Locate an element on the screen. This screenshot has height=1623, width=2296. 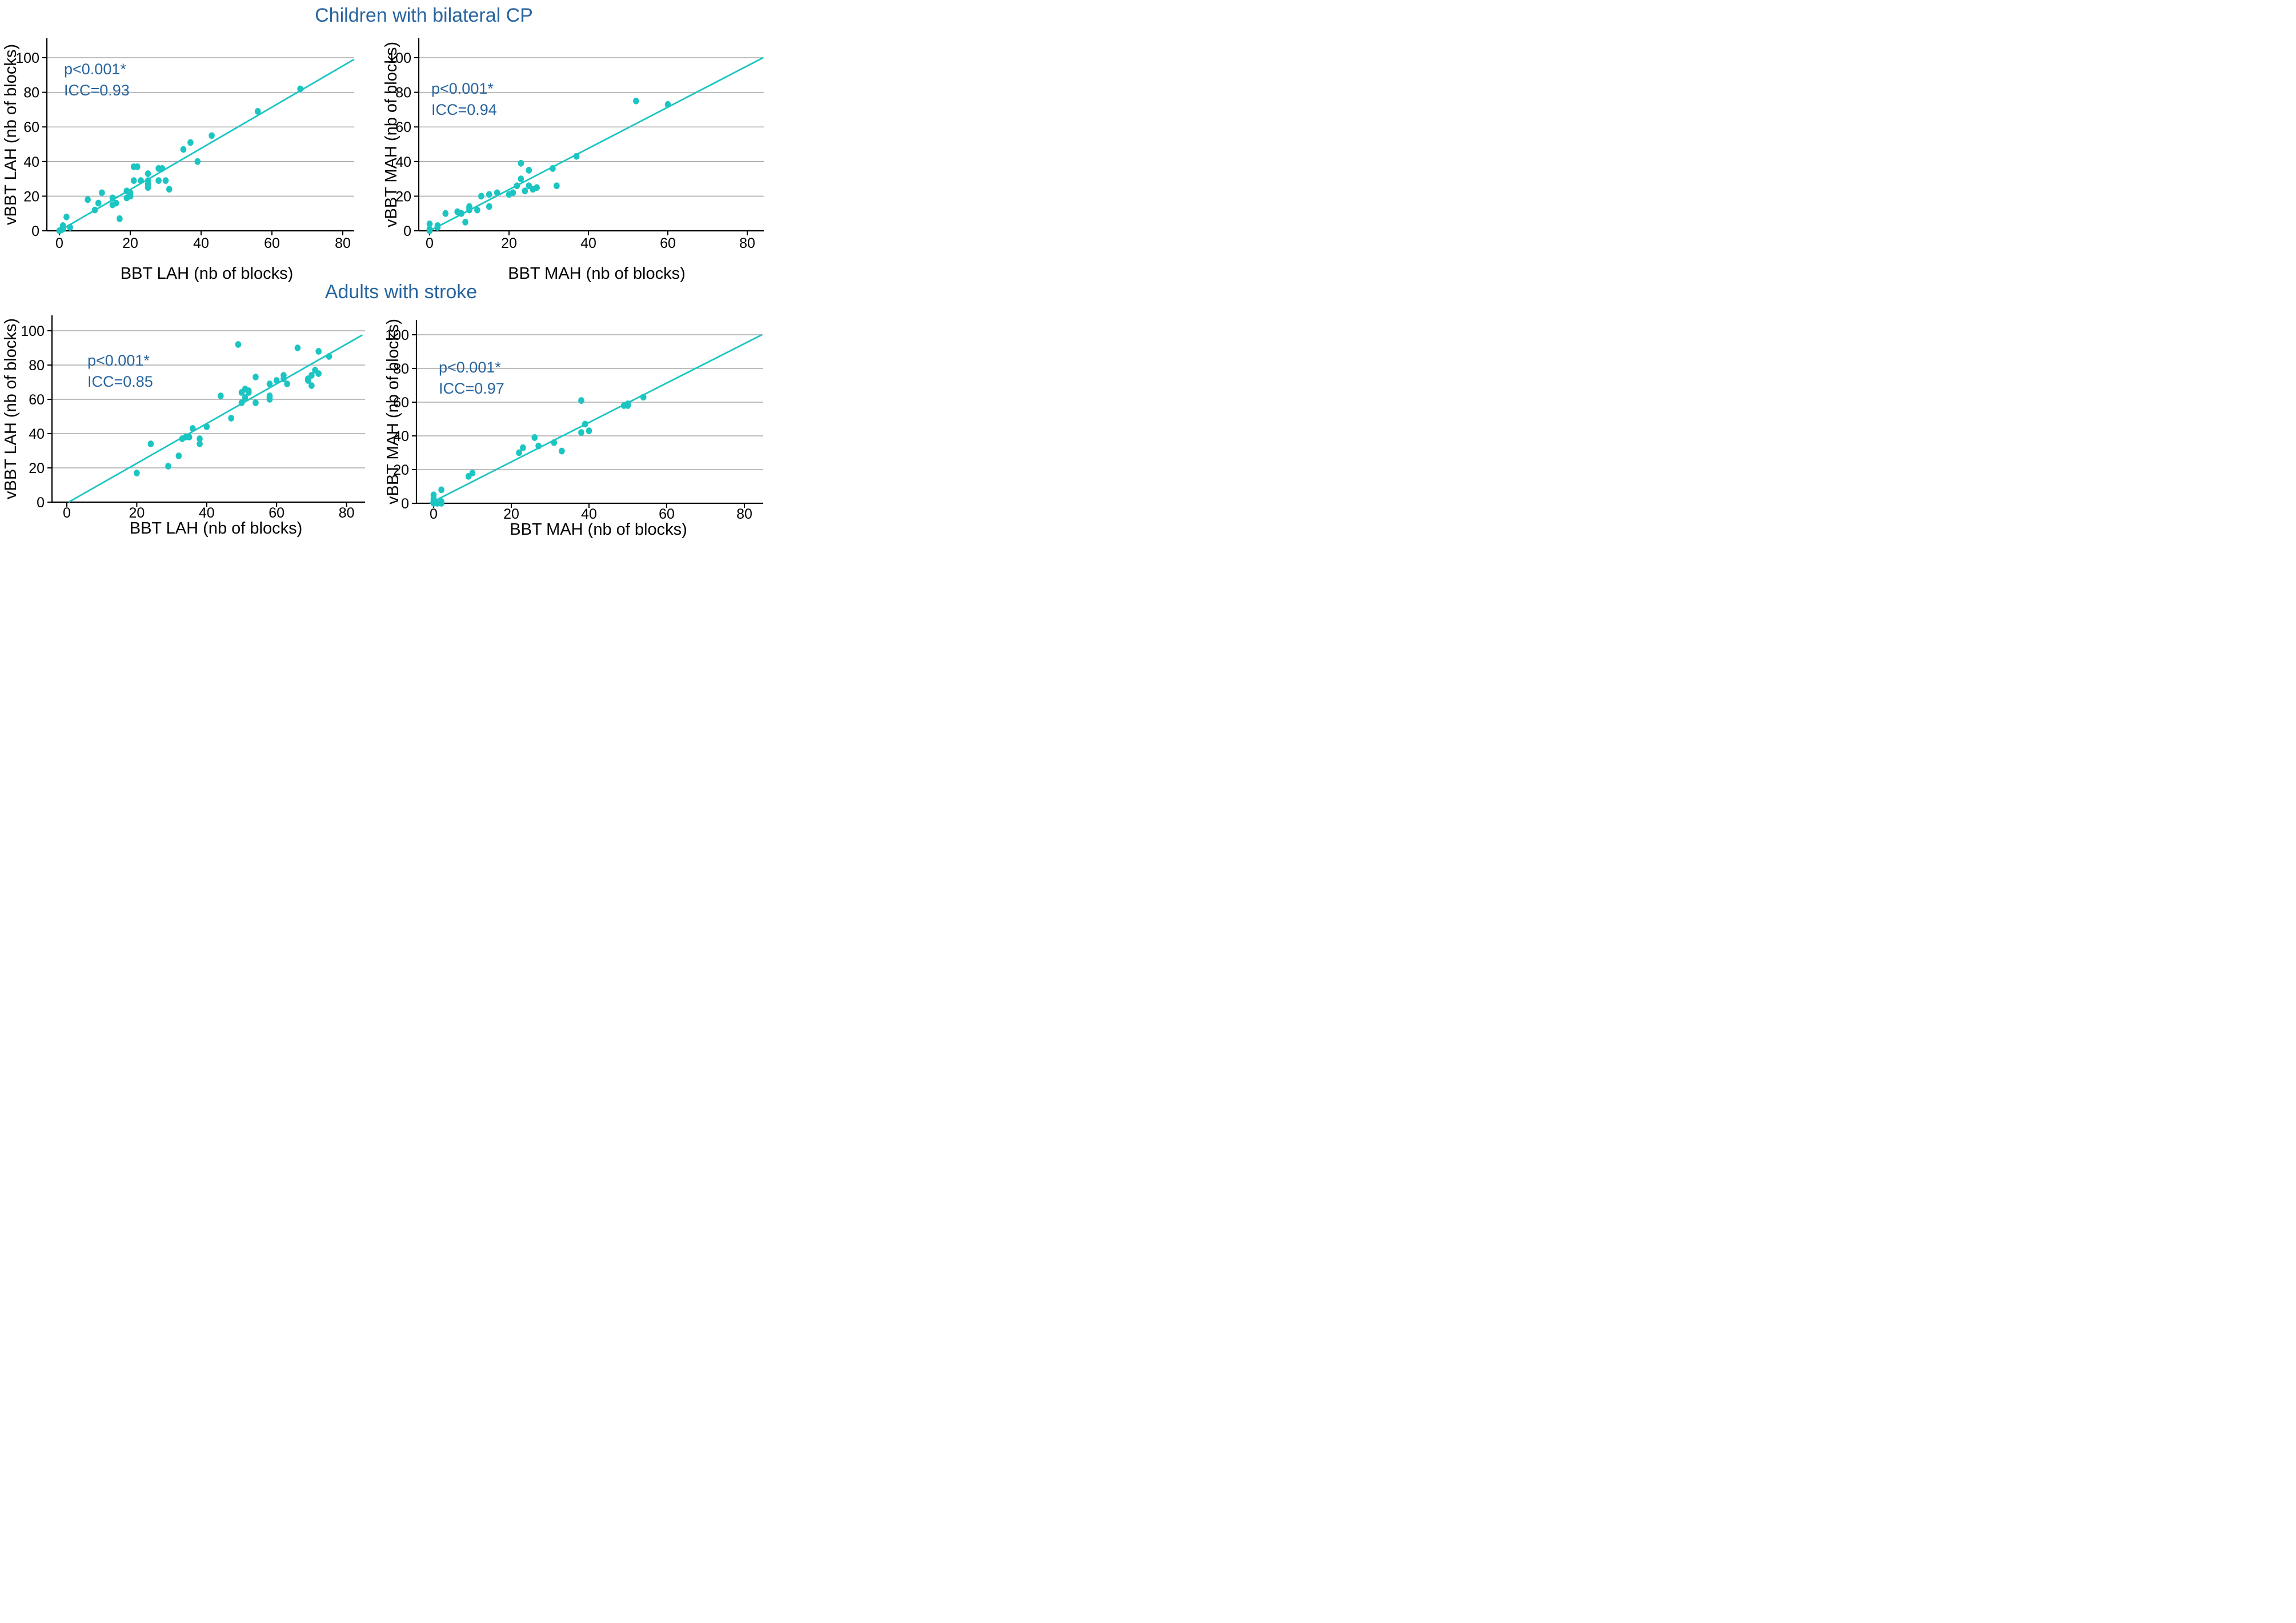
x-axis-label: BBT MAH (nb of blocks) is located at coordinates (597, 274).